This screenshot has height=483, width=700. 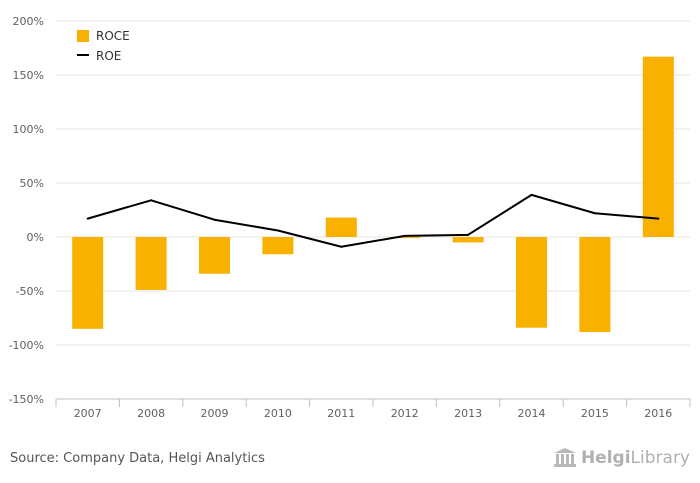 I want to click on y-tick-label: -100%, so click(x=26, y=345).